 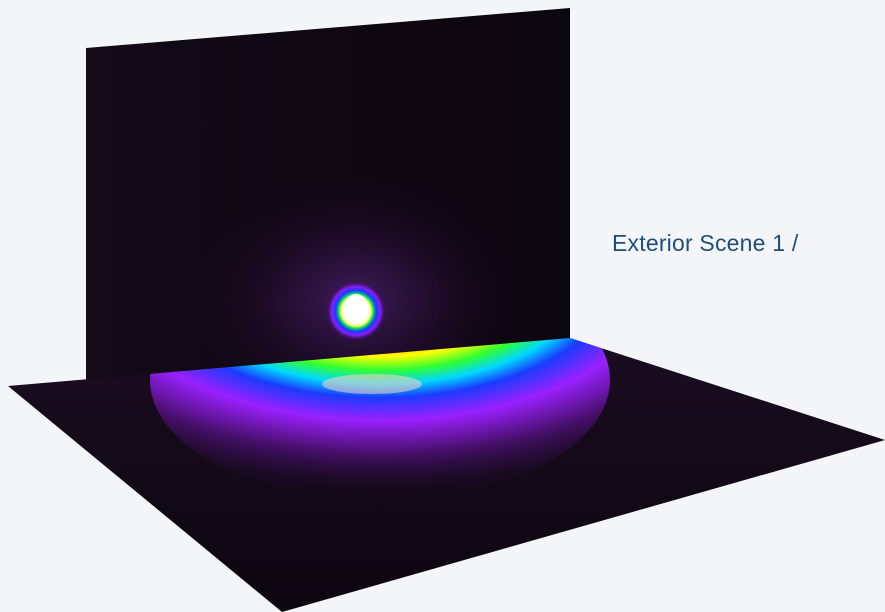 What do you see at coordinates (356, 308) in the screenshot?
I see `wall-hotspot-core` at bounding box center [356, 308].